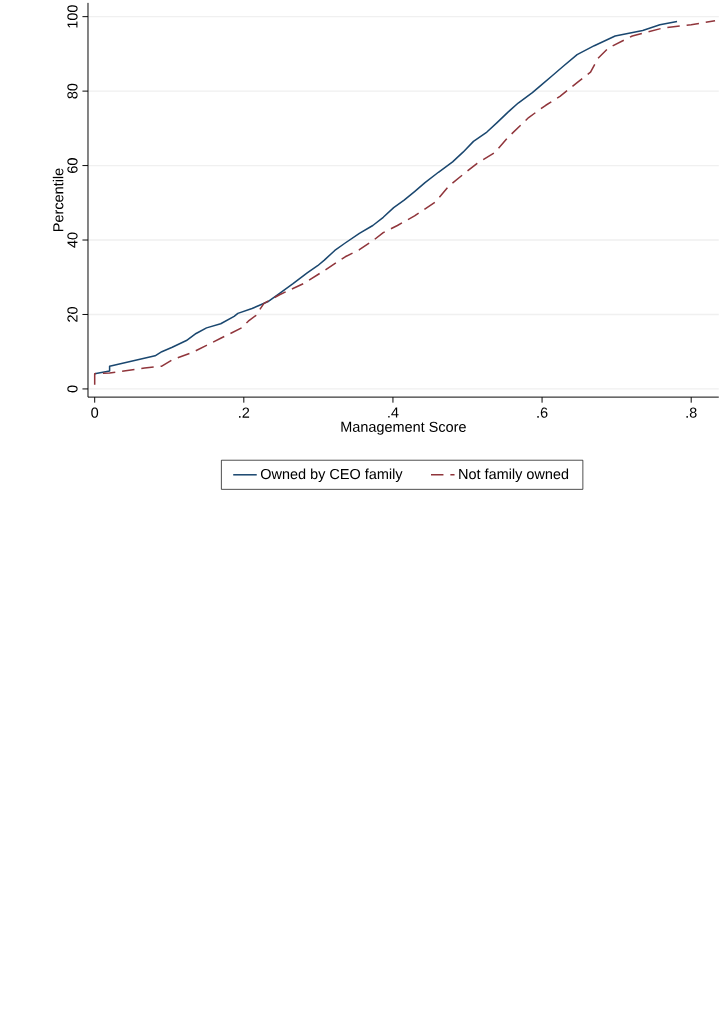  I want to click on y-tick-label: 80, so click(72, 91).